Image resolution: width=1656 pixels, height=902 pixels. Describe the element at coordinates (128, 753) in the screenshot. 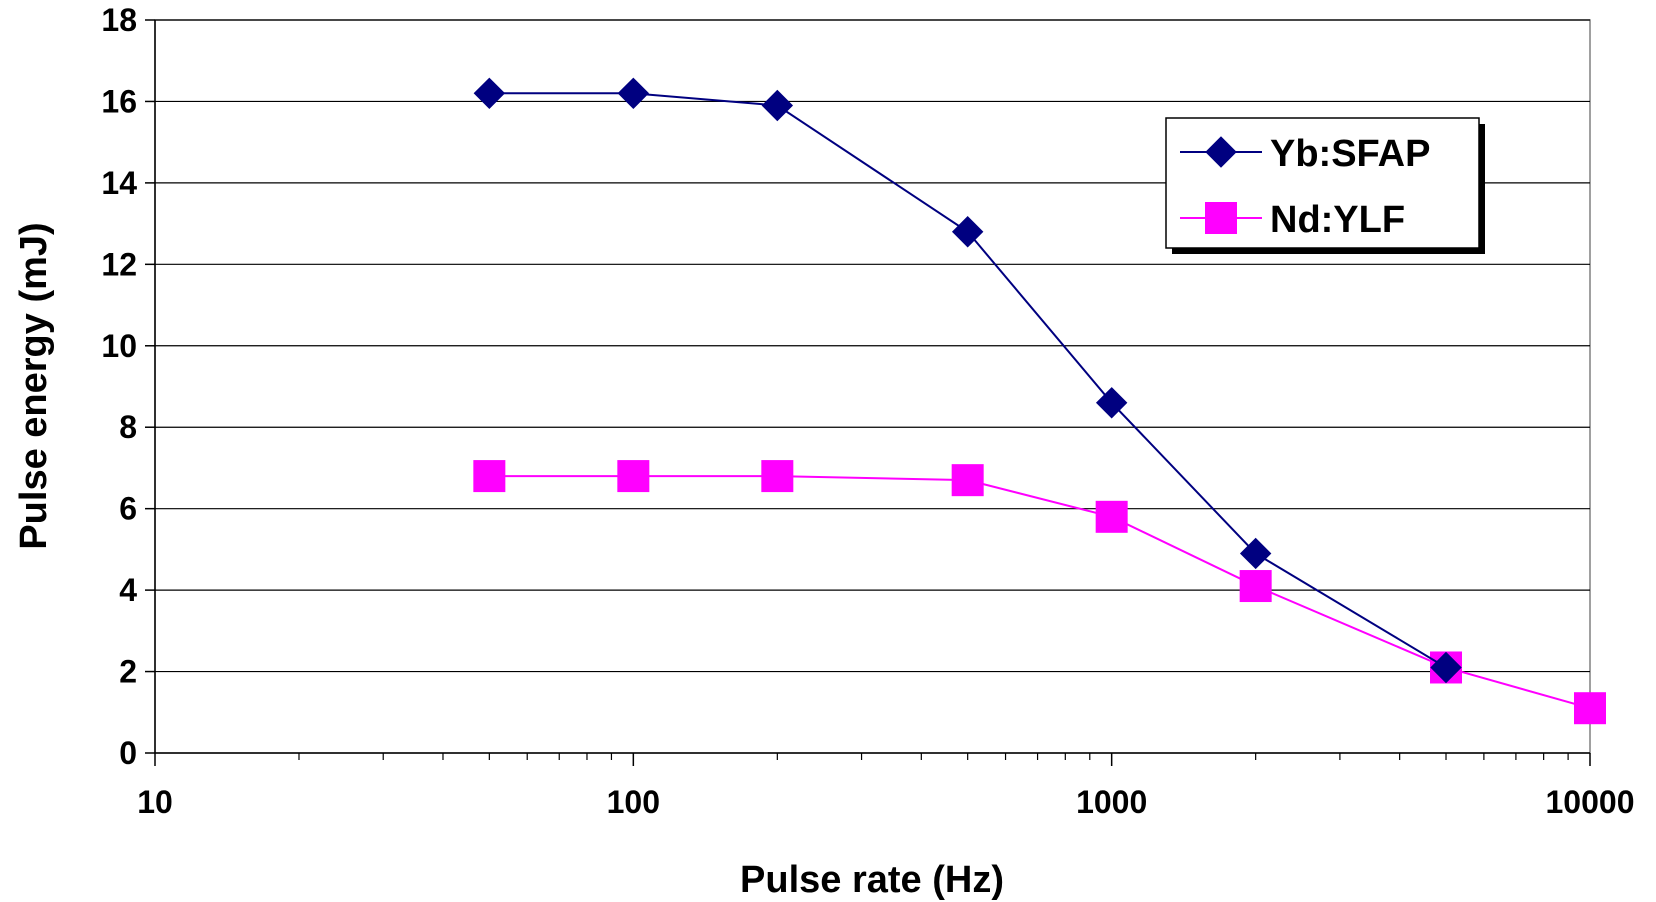

I see `y-tick-label: 0` at that location.